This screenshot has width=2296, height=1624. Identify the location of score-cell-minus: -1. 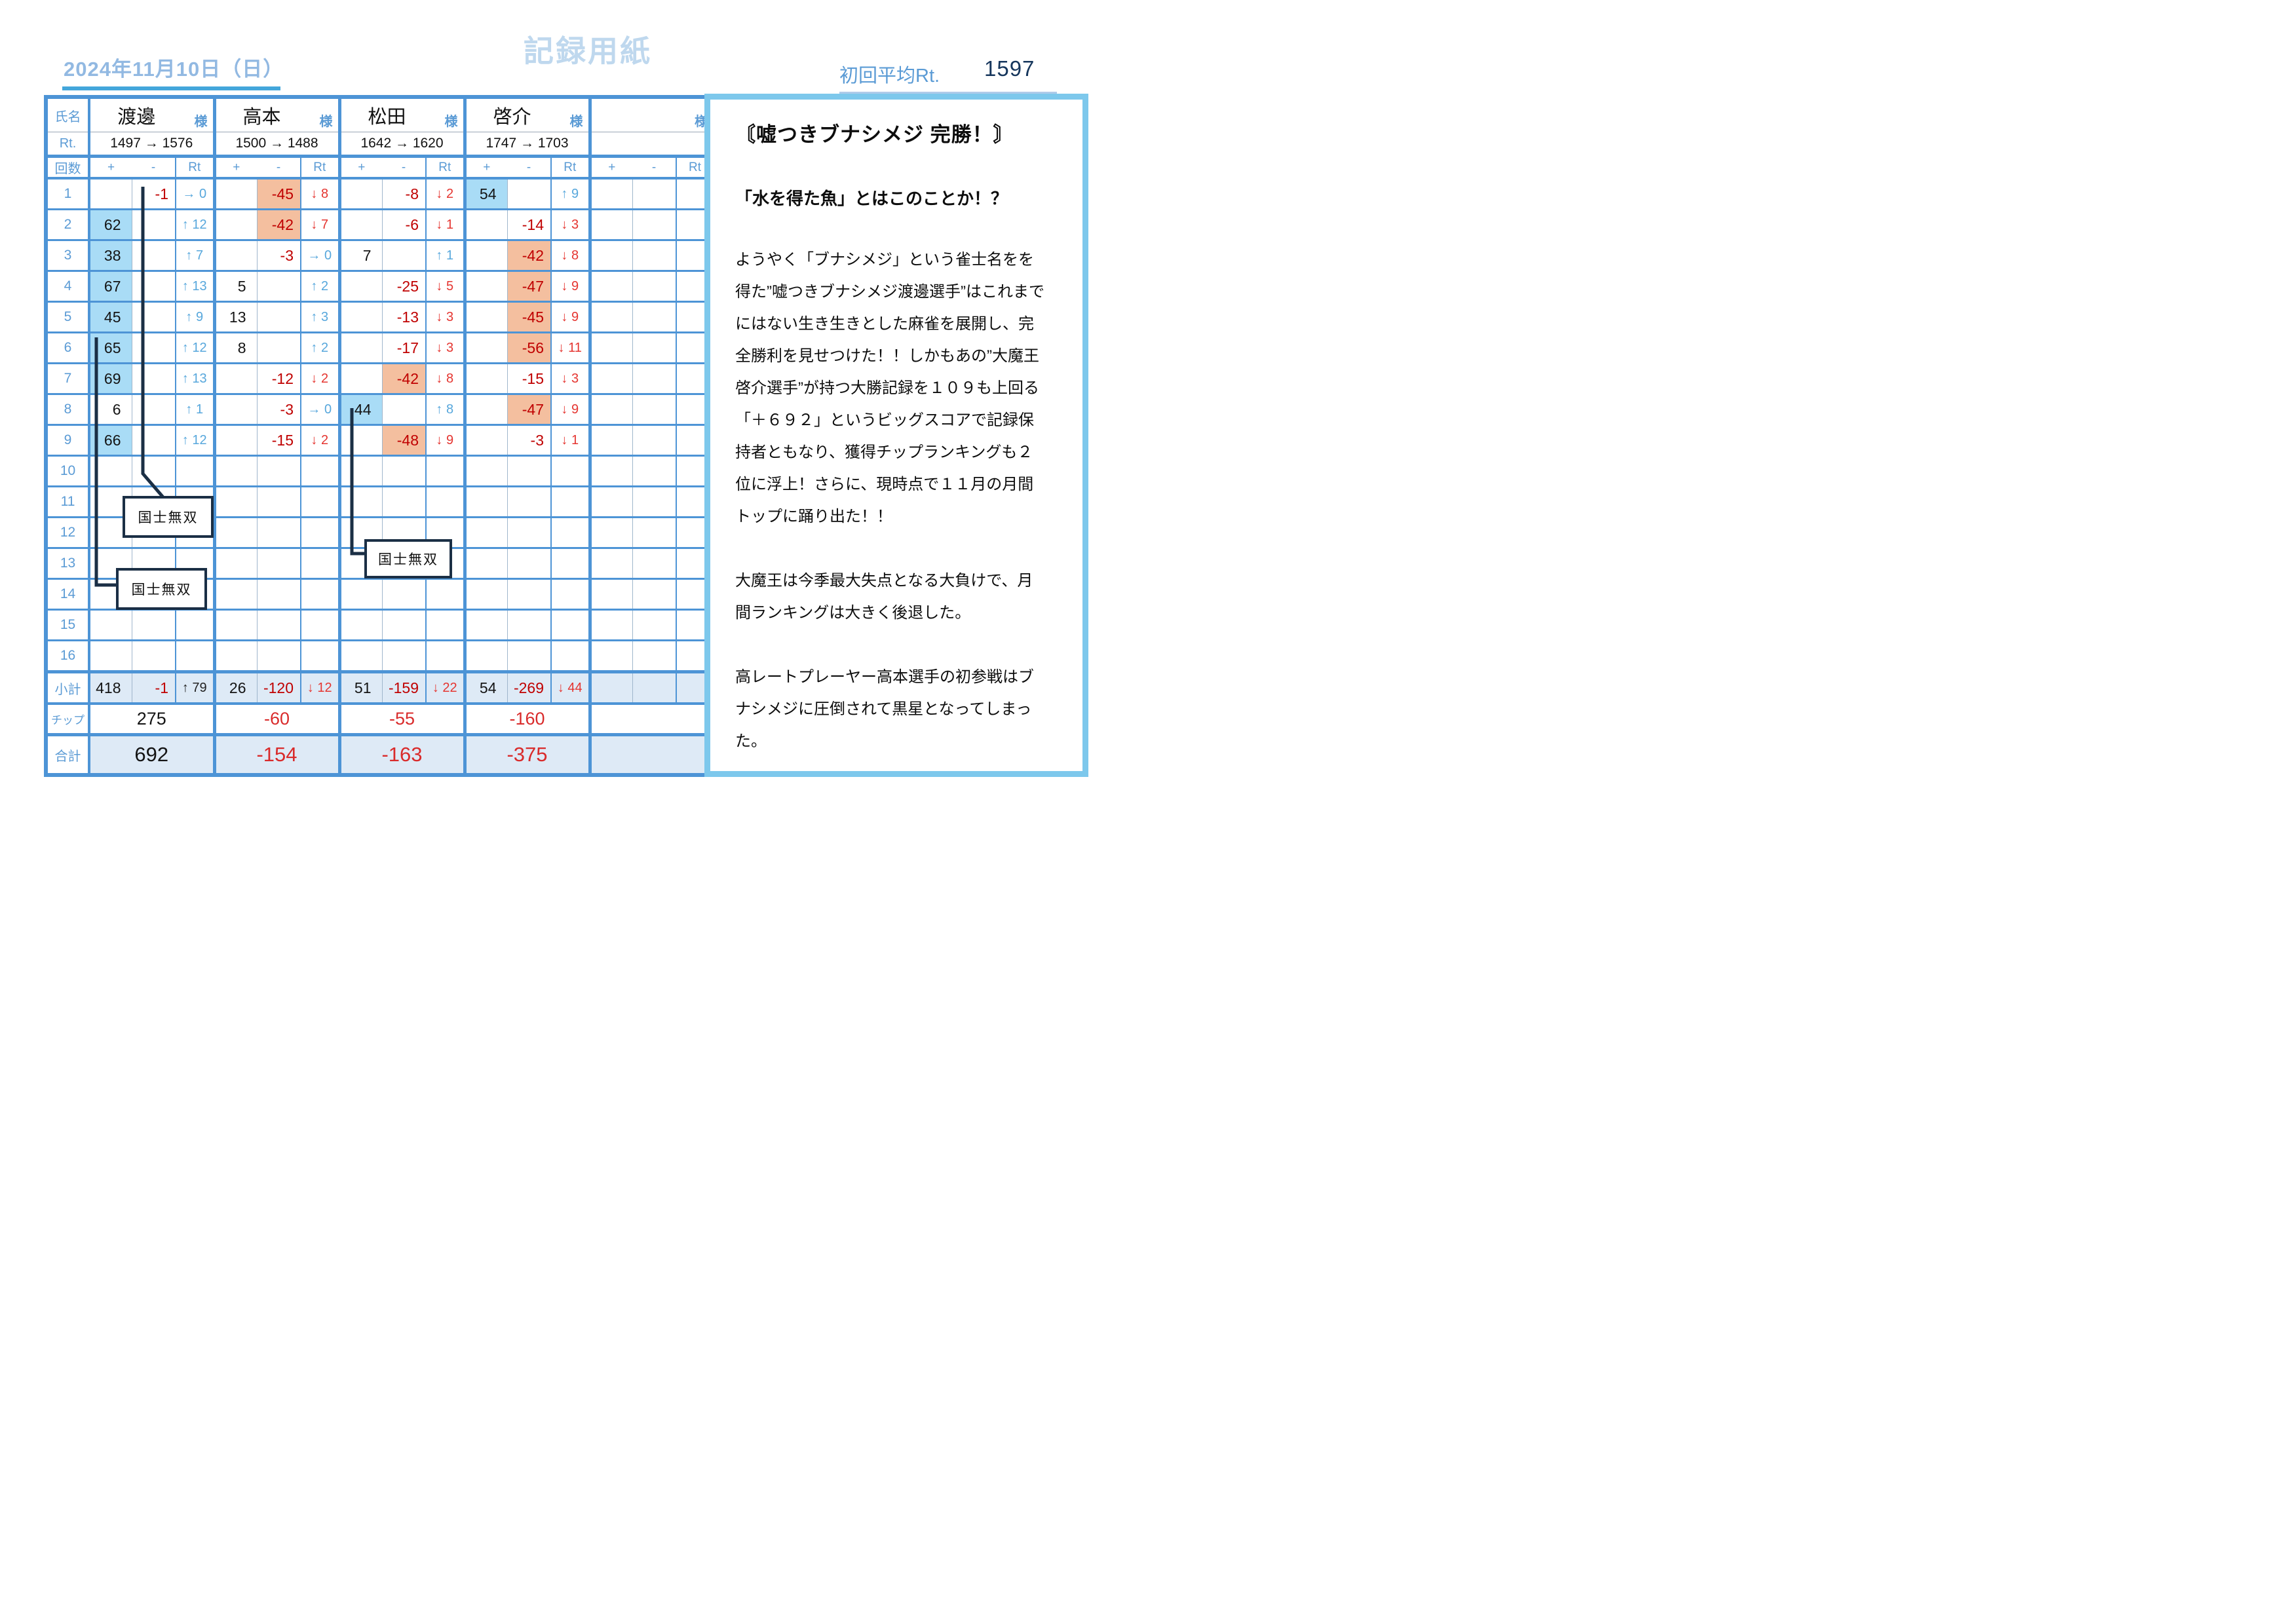
(154, 194).